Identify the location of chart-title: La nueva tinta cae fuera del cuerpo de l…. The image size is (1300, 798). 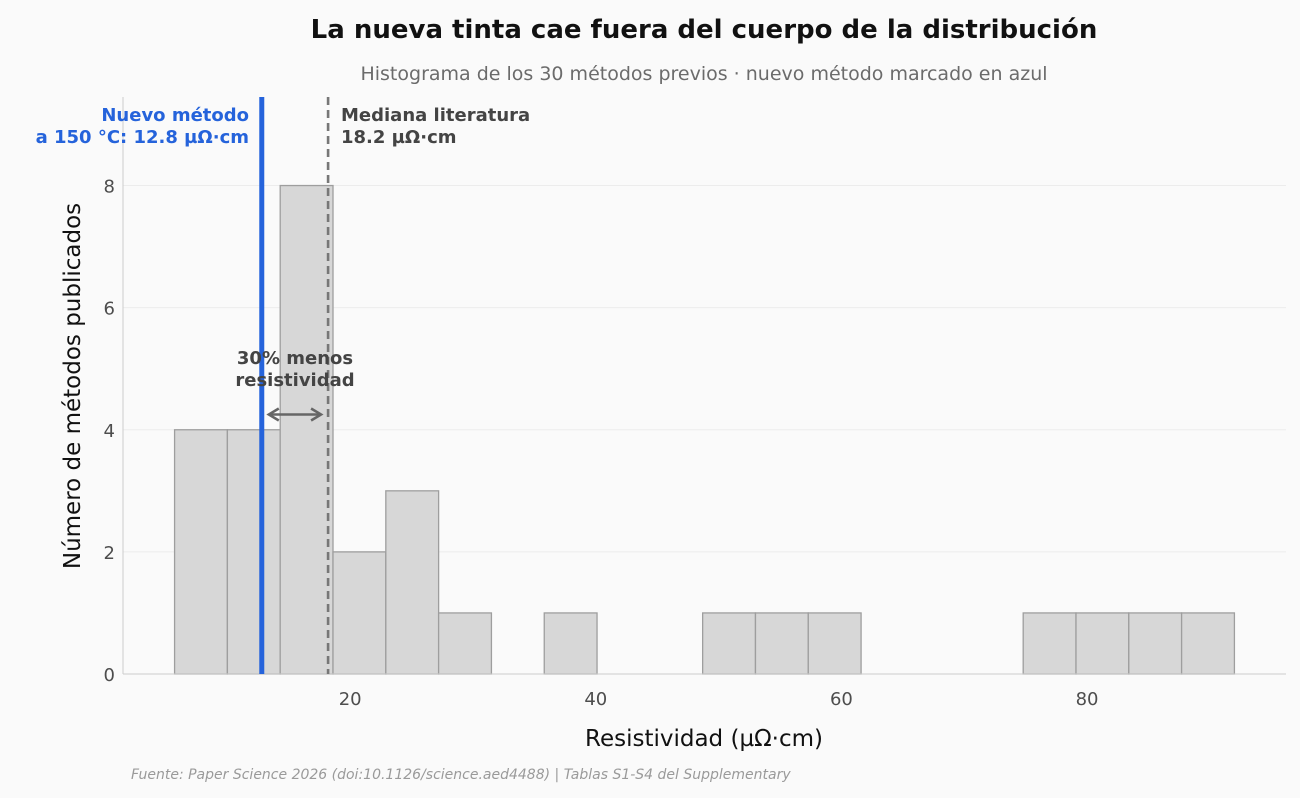
(704, 30).